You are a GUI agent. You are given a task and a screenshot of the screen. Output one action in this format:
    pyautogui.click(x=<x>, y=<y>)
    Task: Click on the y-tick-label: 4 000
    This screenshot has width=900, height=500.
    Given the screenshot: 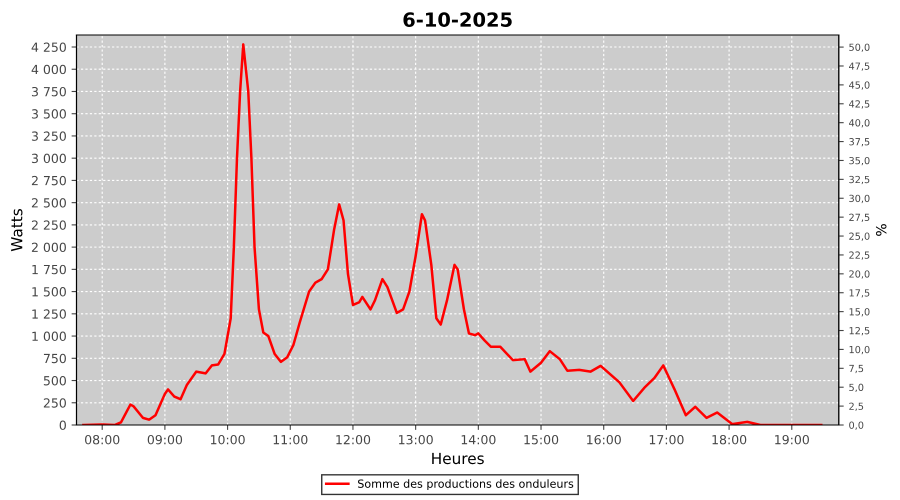 What is the action you would take?
    pyautogui.click(x=49, y=69)
    